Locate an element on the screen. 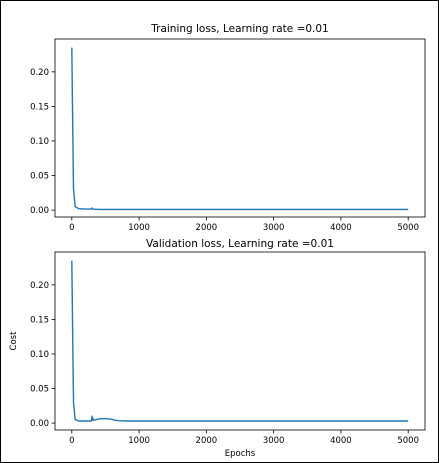 This screenshot has height=463, width=439. chart-title: Training loss, Learning rate =0.01 is located at coordinates (239, 29).